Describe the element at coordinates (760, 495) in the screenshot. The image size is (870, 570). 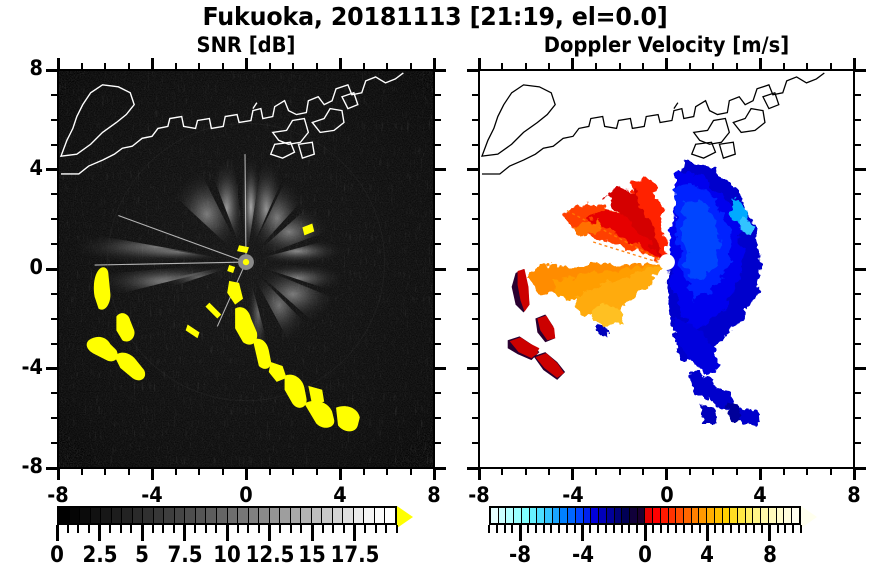
I see `x-axis-label: 4` at that location.